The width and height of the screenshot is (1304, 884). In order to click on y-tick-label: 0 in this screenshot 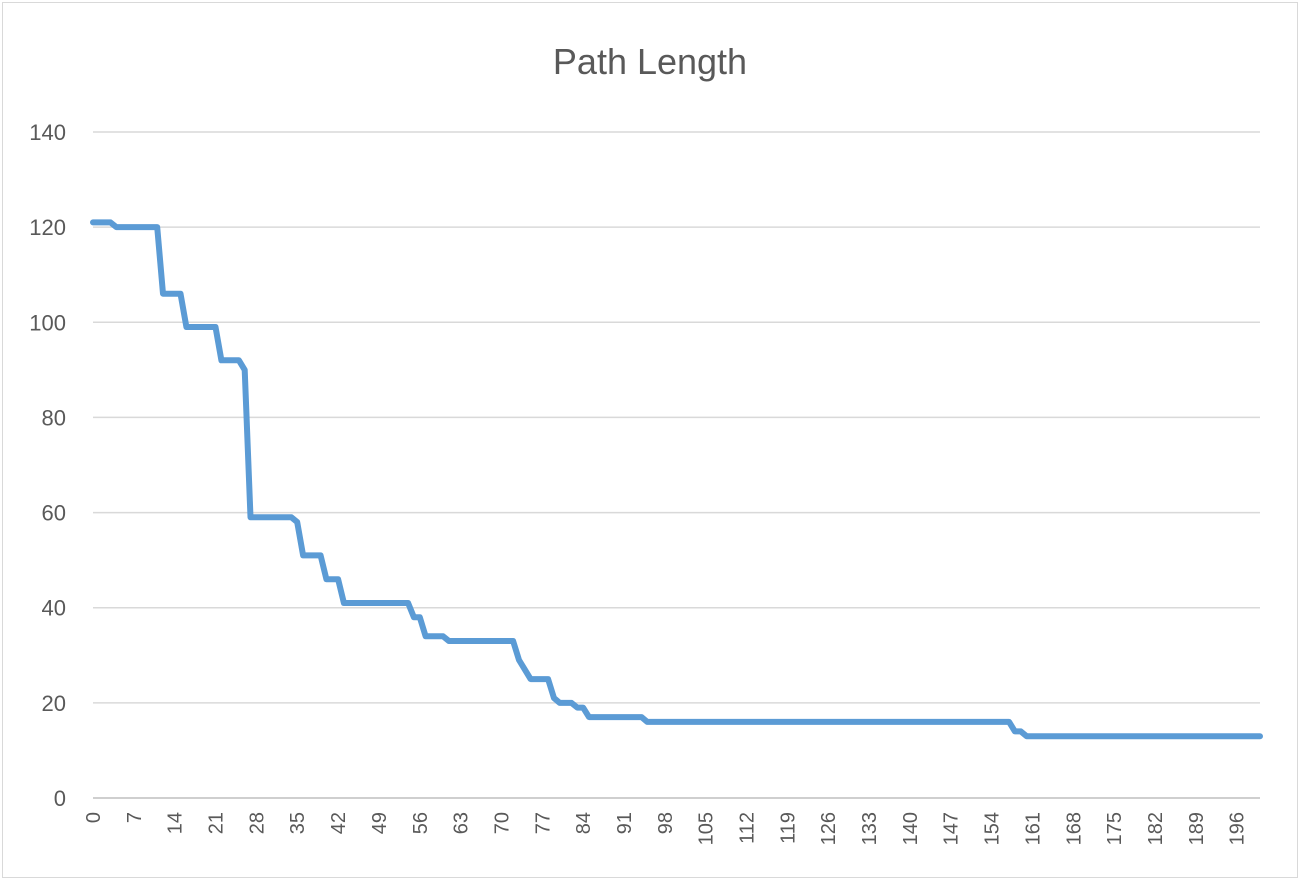, I will do `click(60, 798)`.